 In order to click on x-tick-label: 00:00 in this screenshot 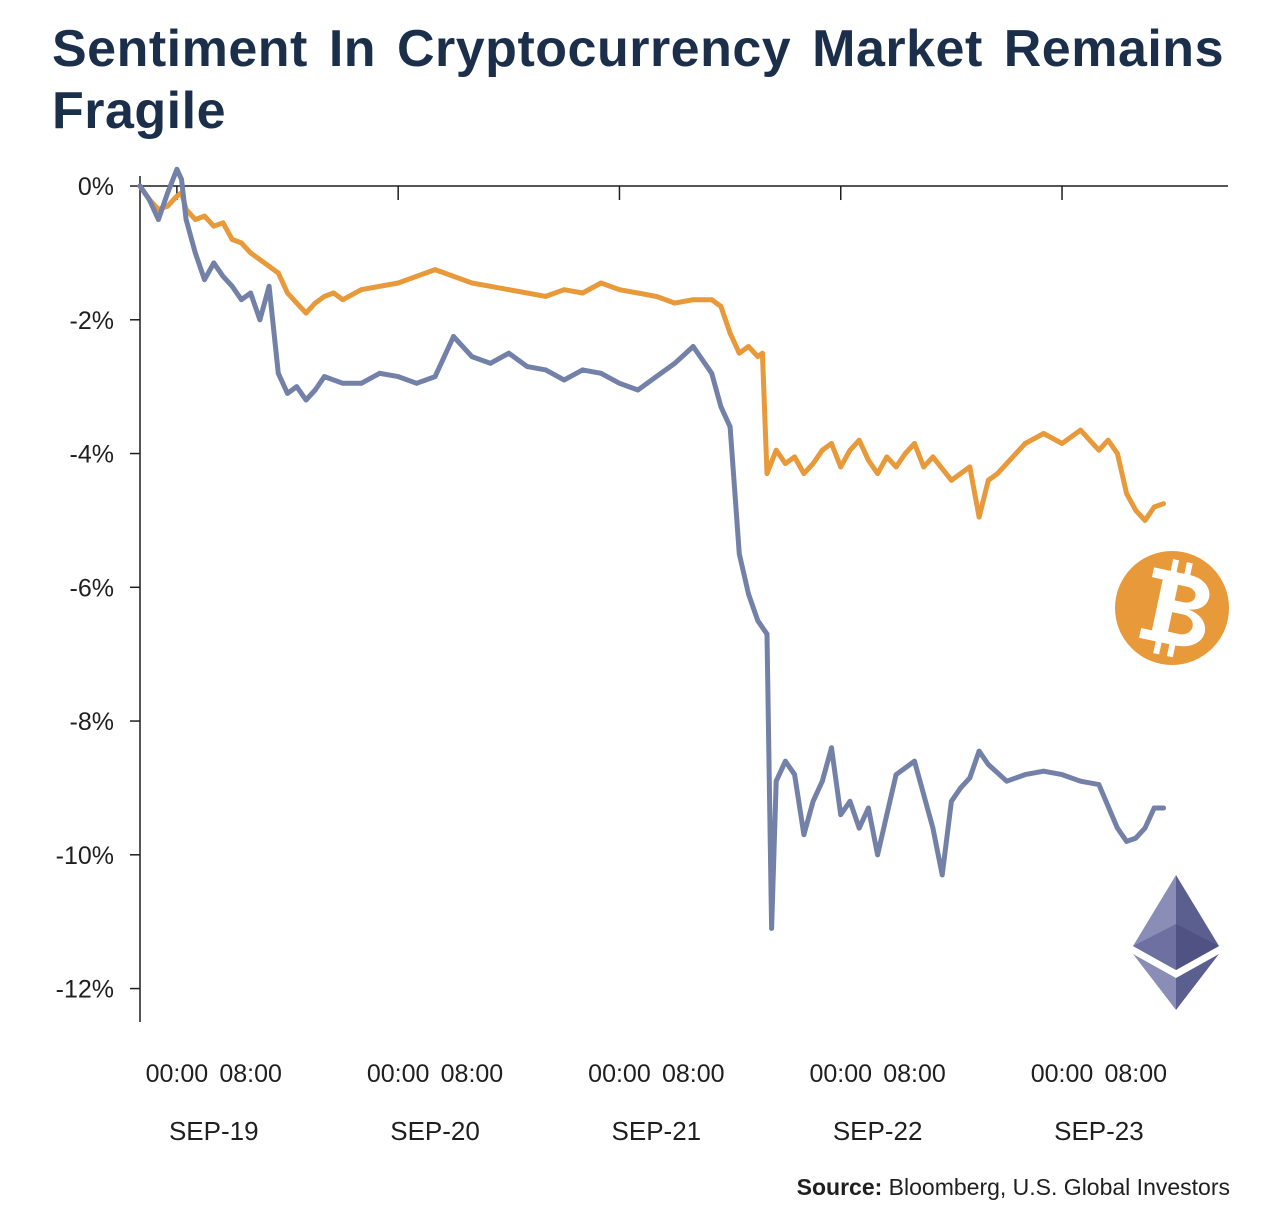, I will do `click(398, 1074)`.